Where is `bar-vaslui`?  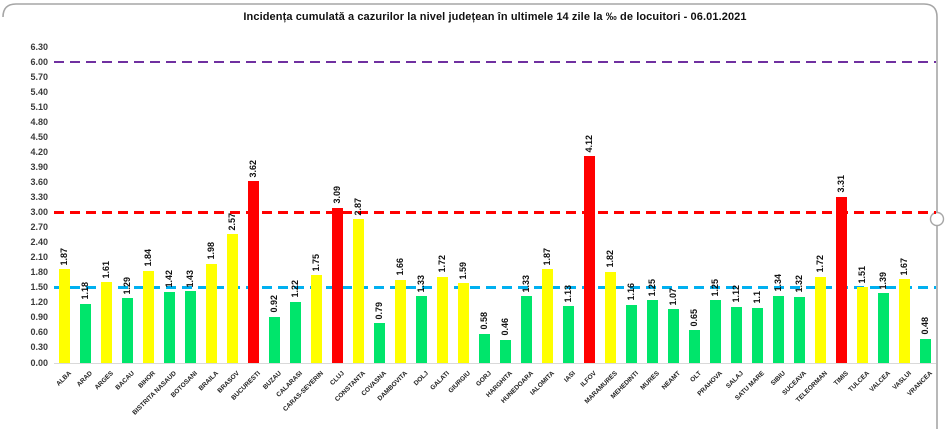 bar-vaslui is located at coordinates (904, 321).